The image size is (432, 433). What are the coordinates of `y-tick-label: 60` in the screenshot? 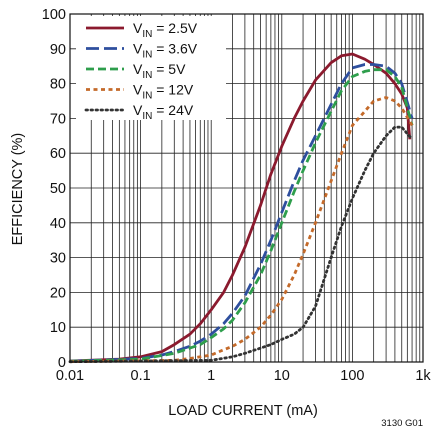 It's located at (58, 154).